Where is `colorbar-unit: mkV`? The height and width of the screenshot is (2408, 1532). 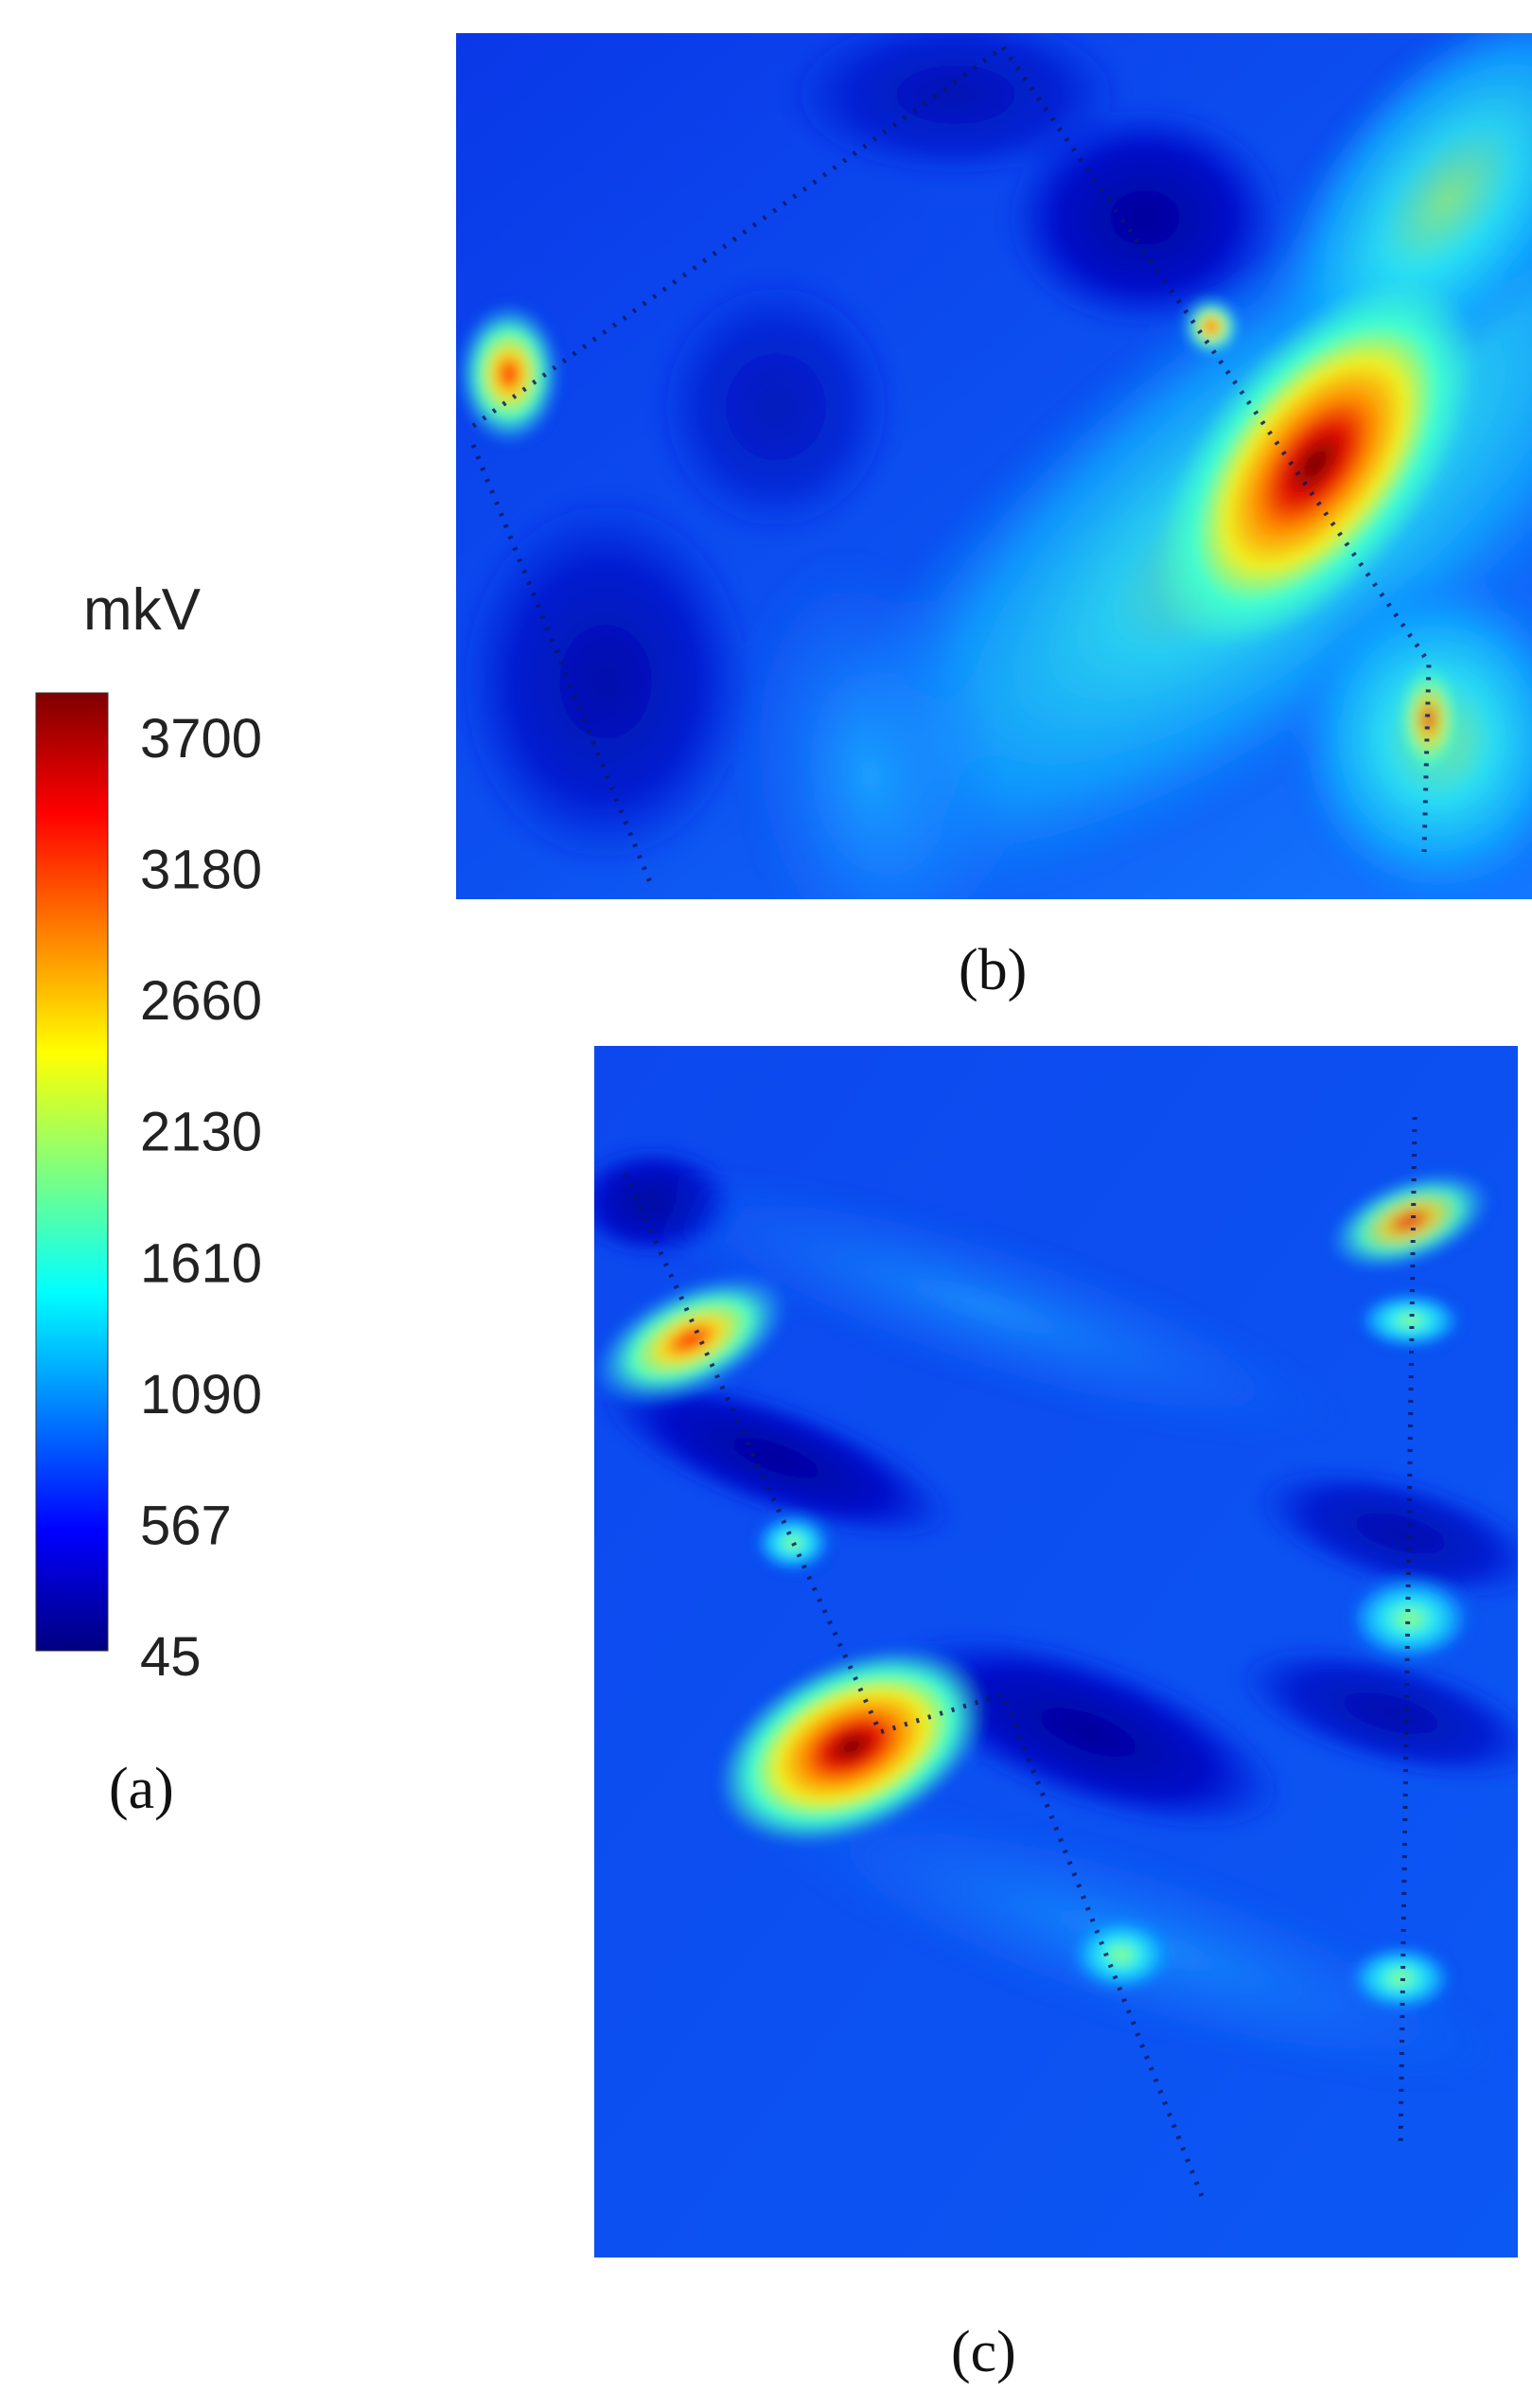 colorbar-unit: mkV is located at coordinates (142, 610).